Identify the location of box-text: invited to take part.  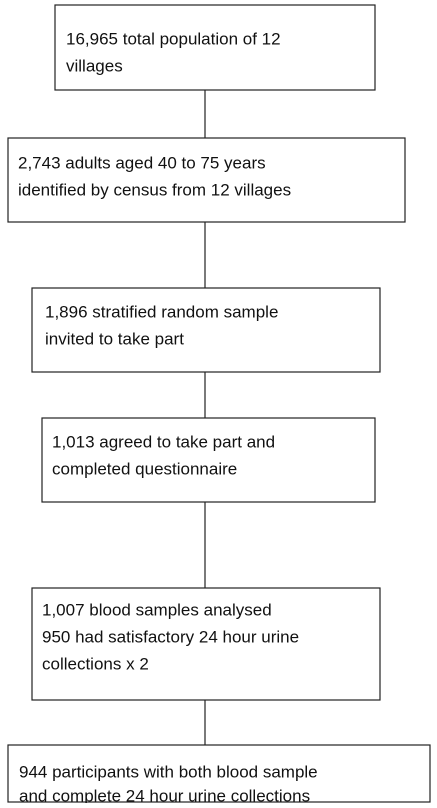
(114, 338).